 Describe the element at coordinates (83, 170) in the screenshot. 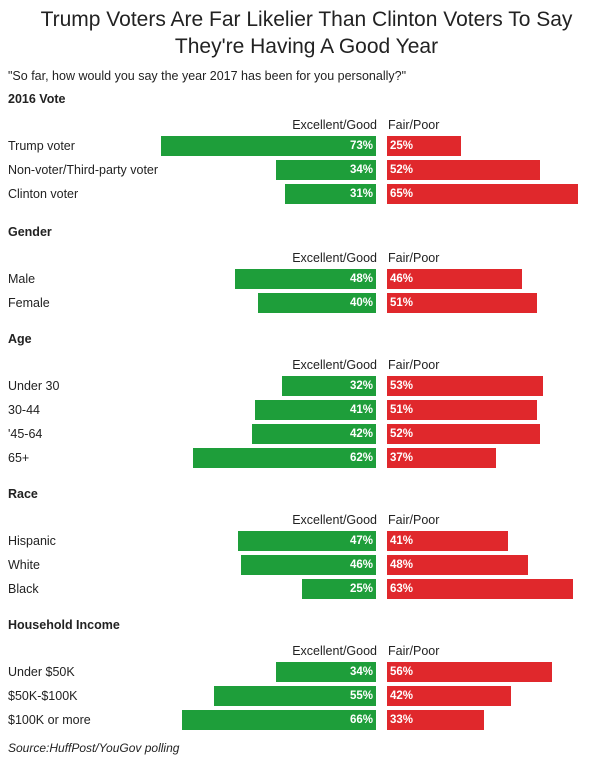

I see `row-label: Non-voter/Third-party voter` at that location.